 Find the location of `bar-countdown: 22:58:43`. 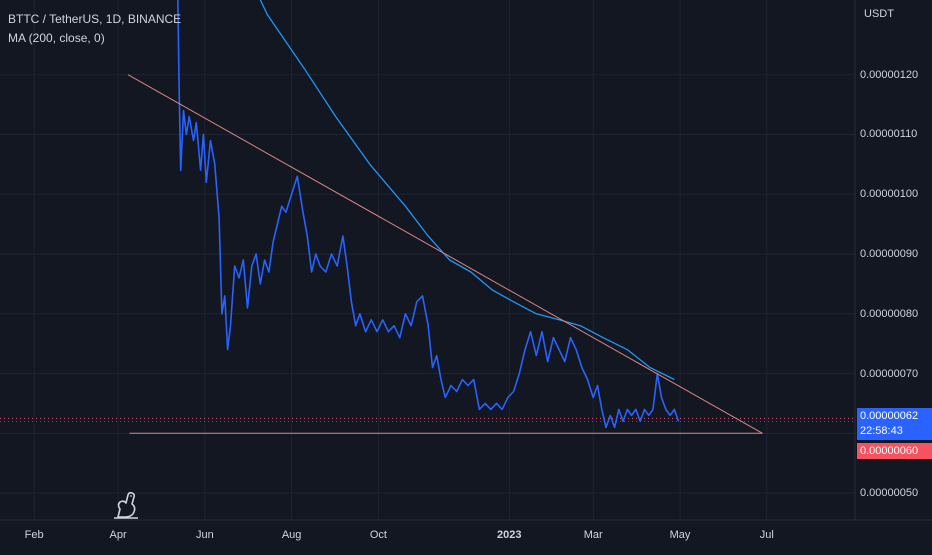

bar-countdown: 22:58:43 is located at coordinates (881, 431).